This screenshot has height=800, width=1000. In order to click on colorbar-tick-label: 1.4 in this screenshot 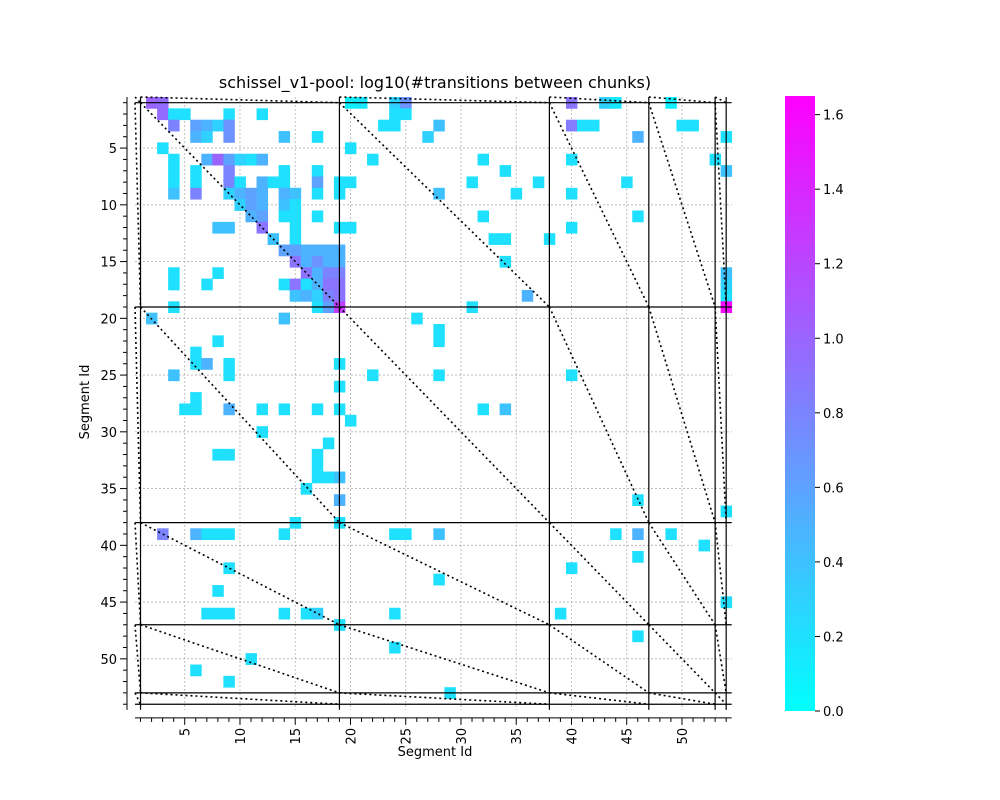, I will do `click(833, 190)`.